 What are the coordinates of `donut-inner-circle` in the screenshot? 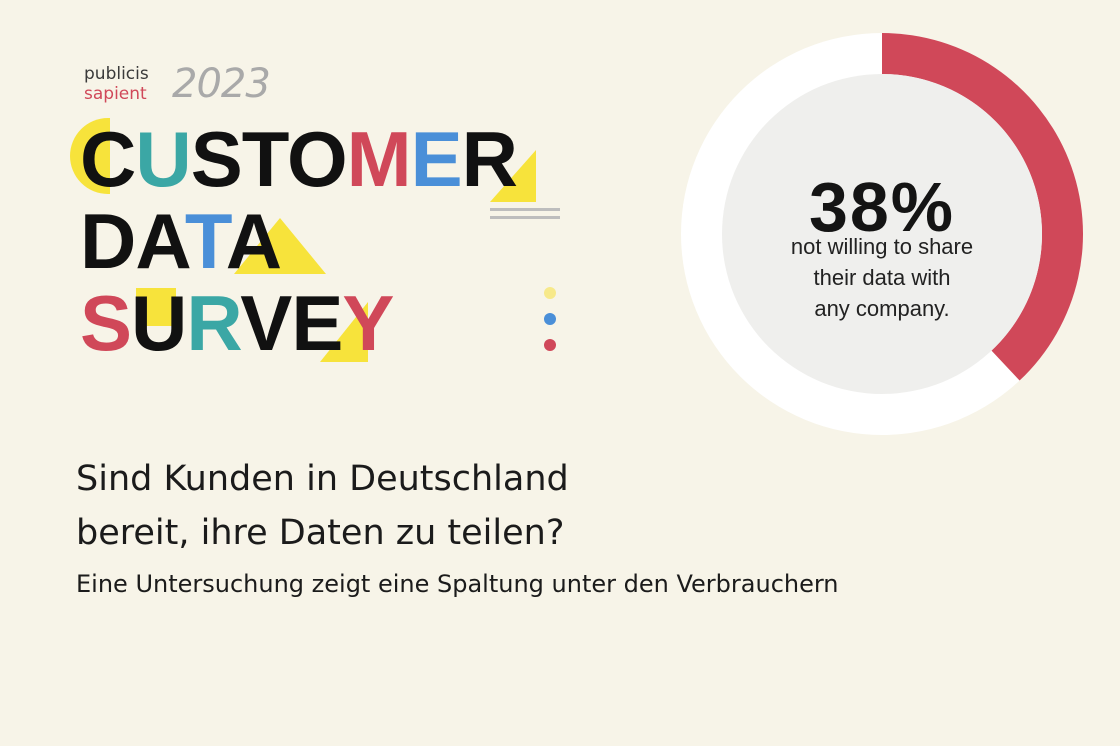 It's located at (882, 234).